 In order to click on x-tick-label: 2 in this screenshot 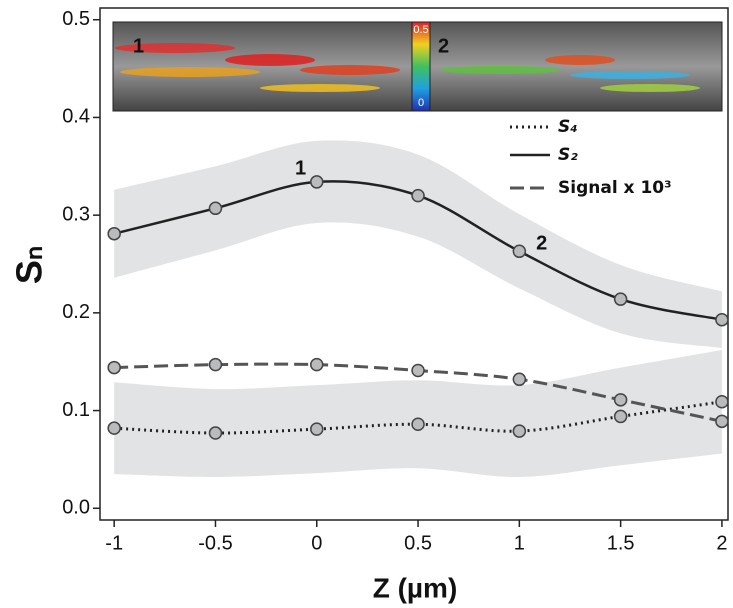, I will do `click(721, 543)`.